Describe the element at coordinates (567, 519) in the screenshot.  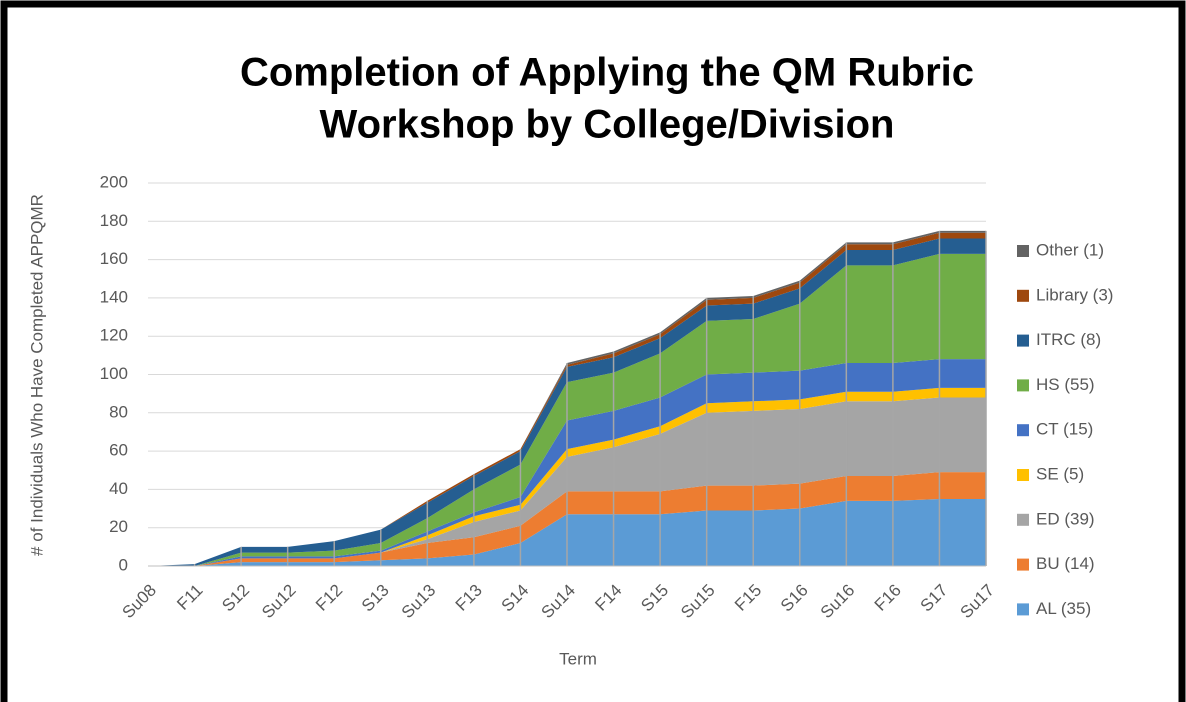
I see `area` at that location.